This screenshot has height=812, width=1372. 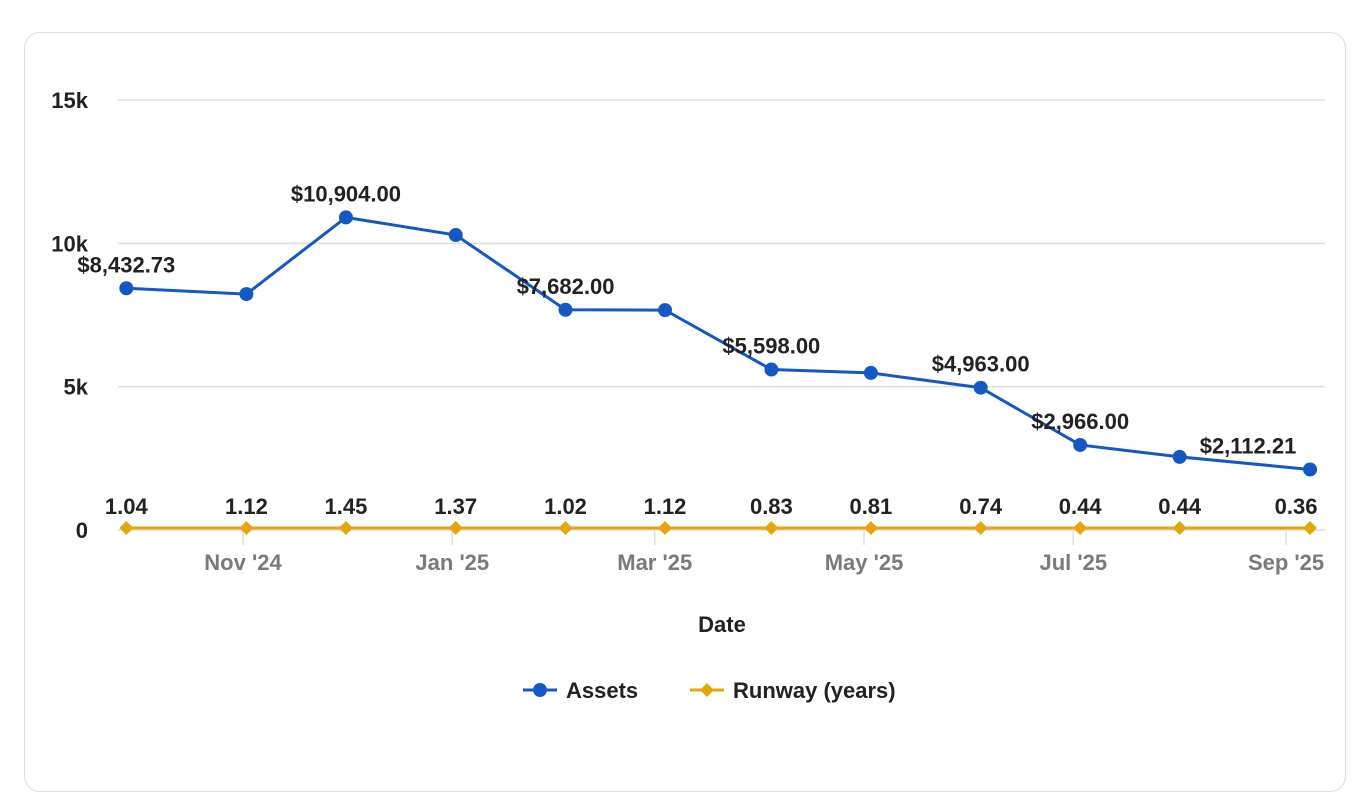 I want to click on legend: Assets Runway (years), so click(x=709, y=690).